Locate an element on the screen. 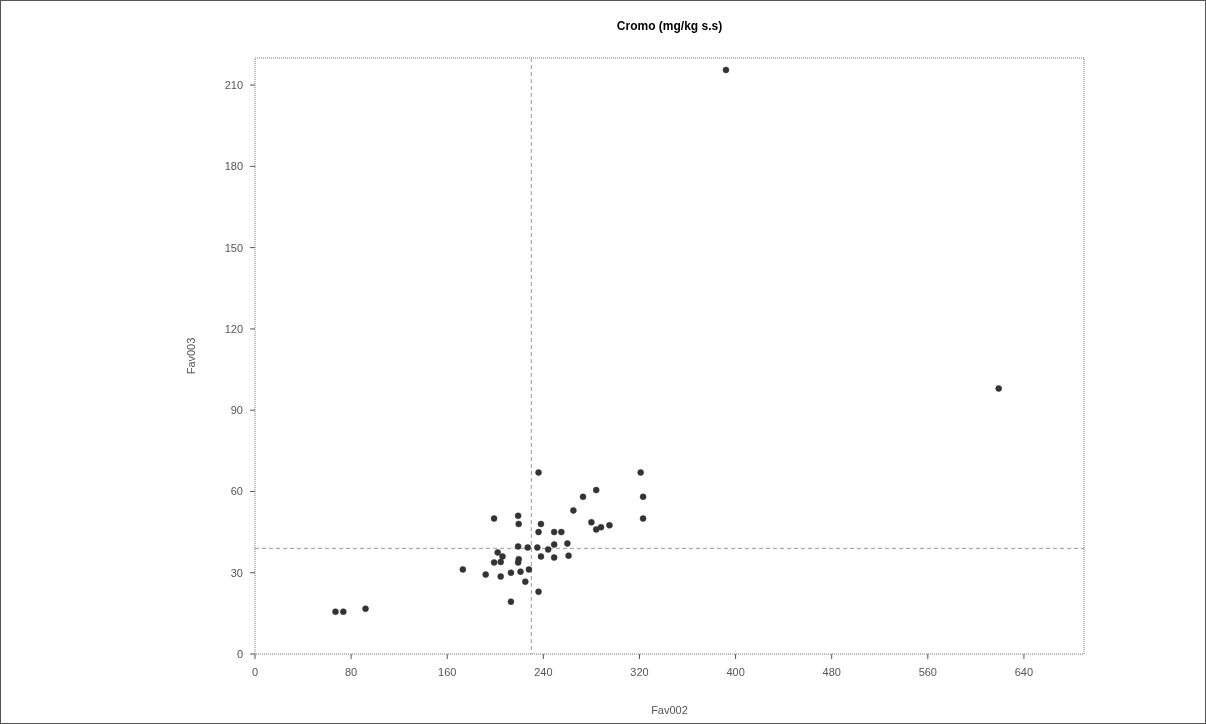 The height and width of the screenshot is (724, 1206). y-tick-label: 30 is located at coordinates (236, 572).